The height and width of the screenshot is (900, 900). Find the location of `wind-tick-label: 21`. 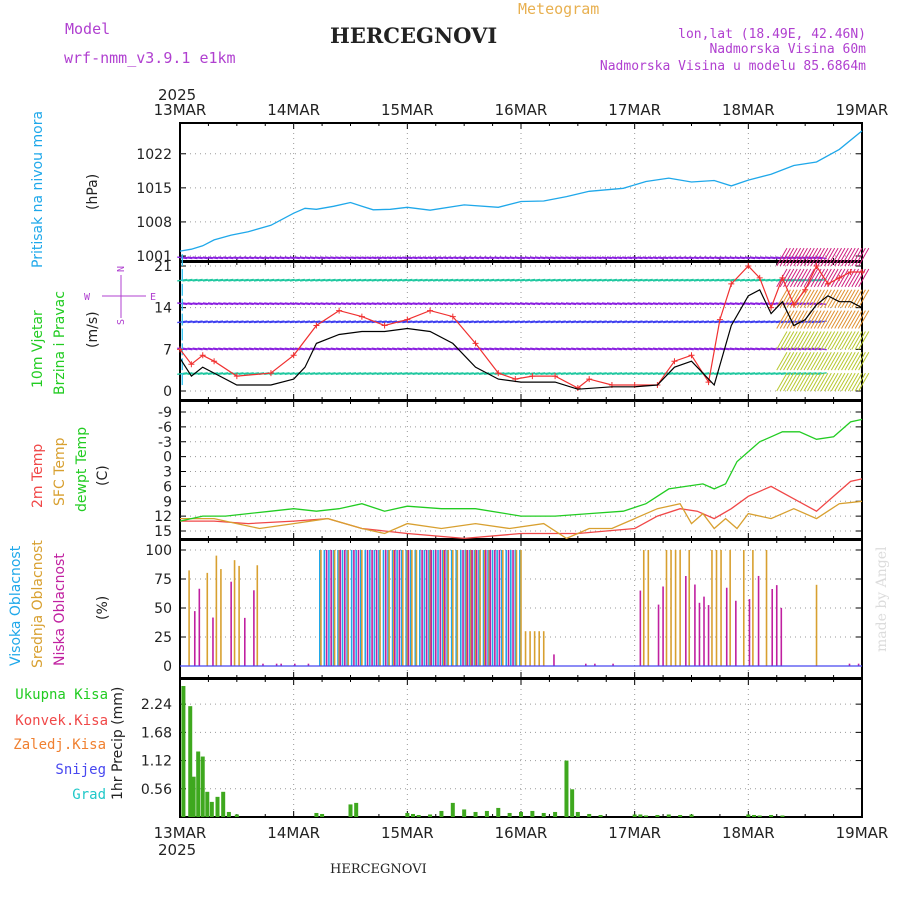

wind-tick-label: 21 is located at coordinates (163, 267).